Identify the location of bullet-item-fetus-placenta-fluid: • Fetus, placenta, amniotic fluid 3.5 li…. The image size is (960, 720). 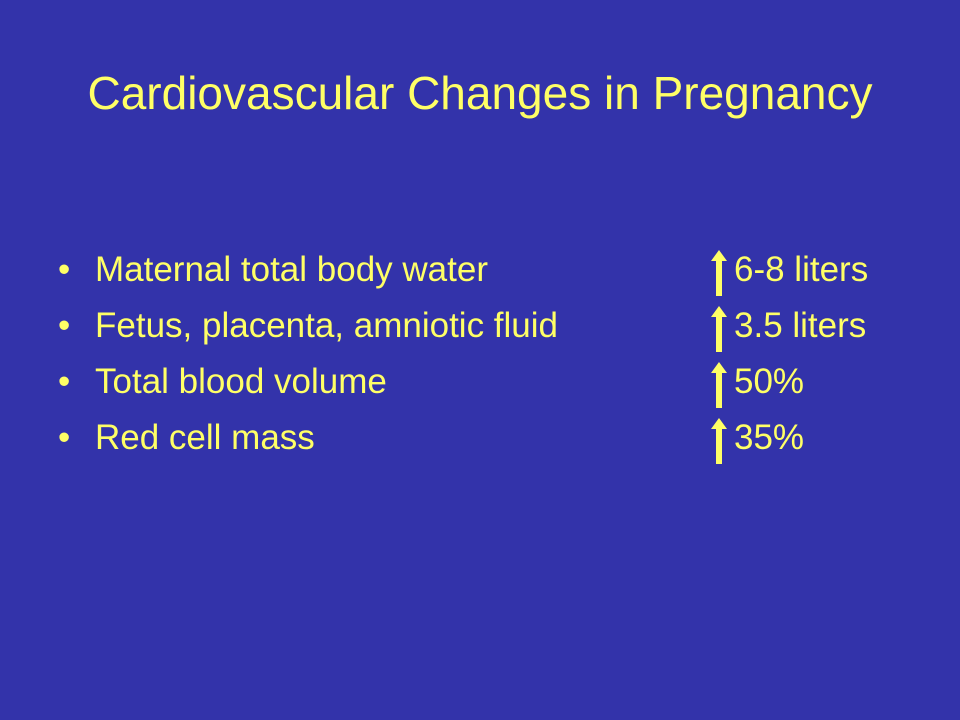
(498, 326).